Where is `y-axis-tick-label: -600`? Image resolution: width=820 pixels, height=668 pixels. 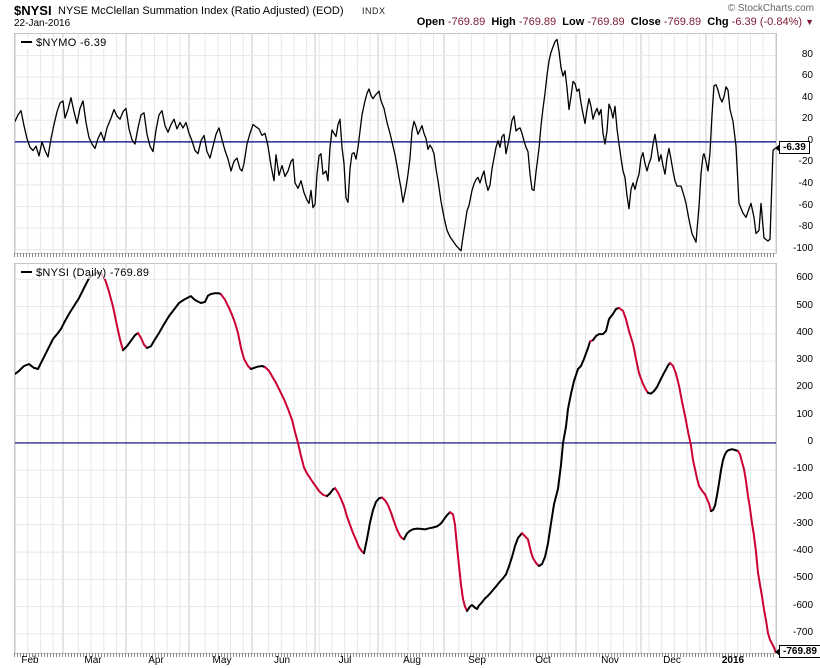
y-axis-tick-label: -600 is located at coordinates (802, 605).